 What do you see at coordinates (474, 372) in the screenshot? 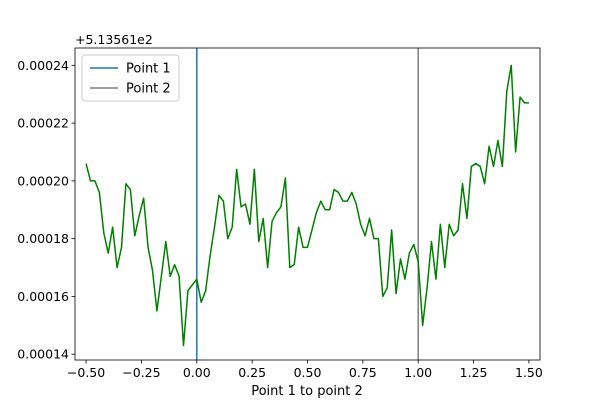
I see `x-tick-label: 1.25` at bounding box center [474, 372].